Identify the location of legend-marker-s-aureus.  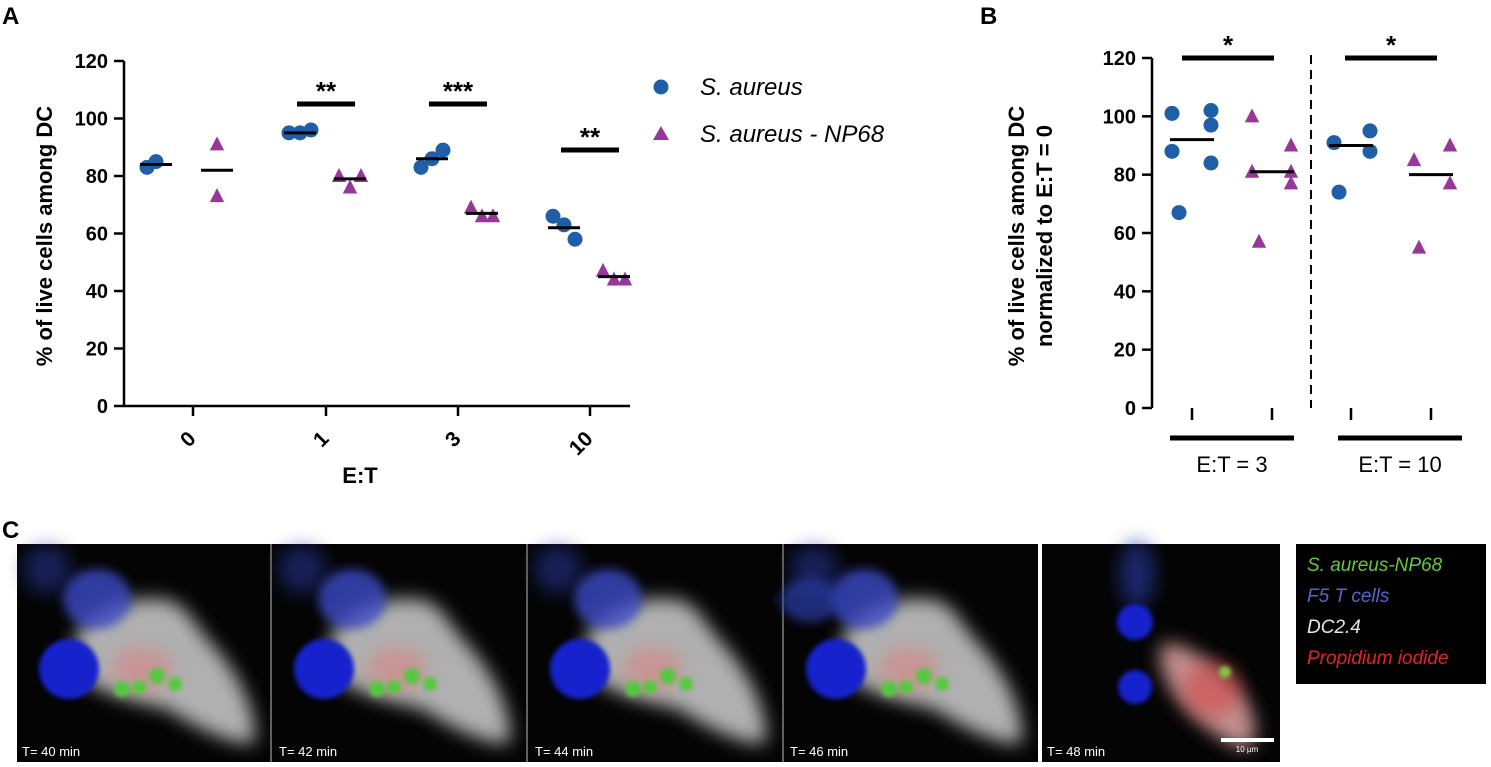
(661, 87).